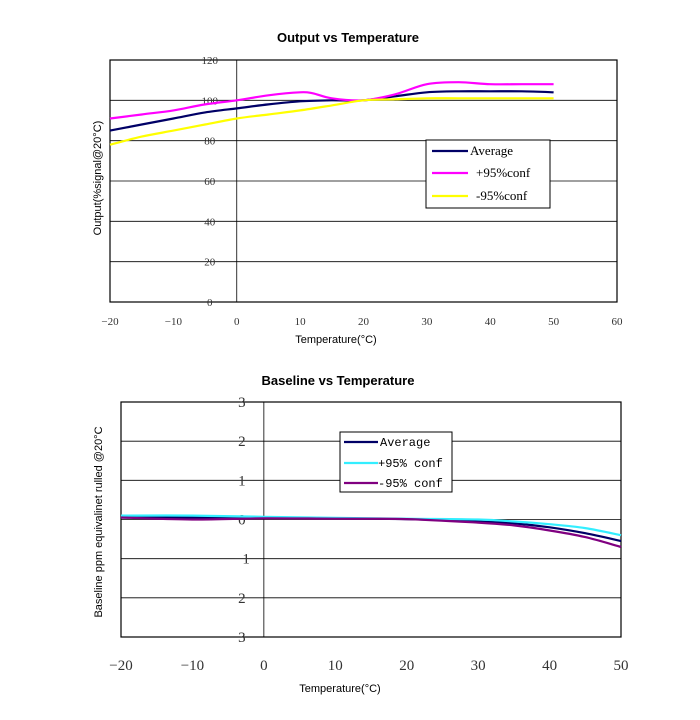  What do you see at coordinates (410, 484) in the screenshot?
I see `chart2-legend-label-minus95: -95% conf` at bounding box center [410, 484].